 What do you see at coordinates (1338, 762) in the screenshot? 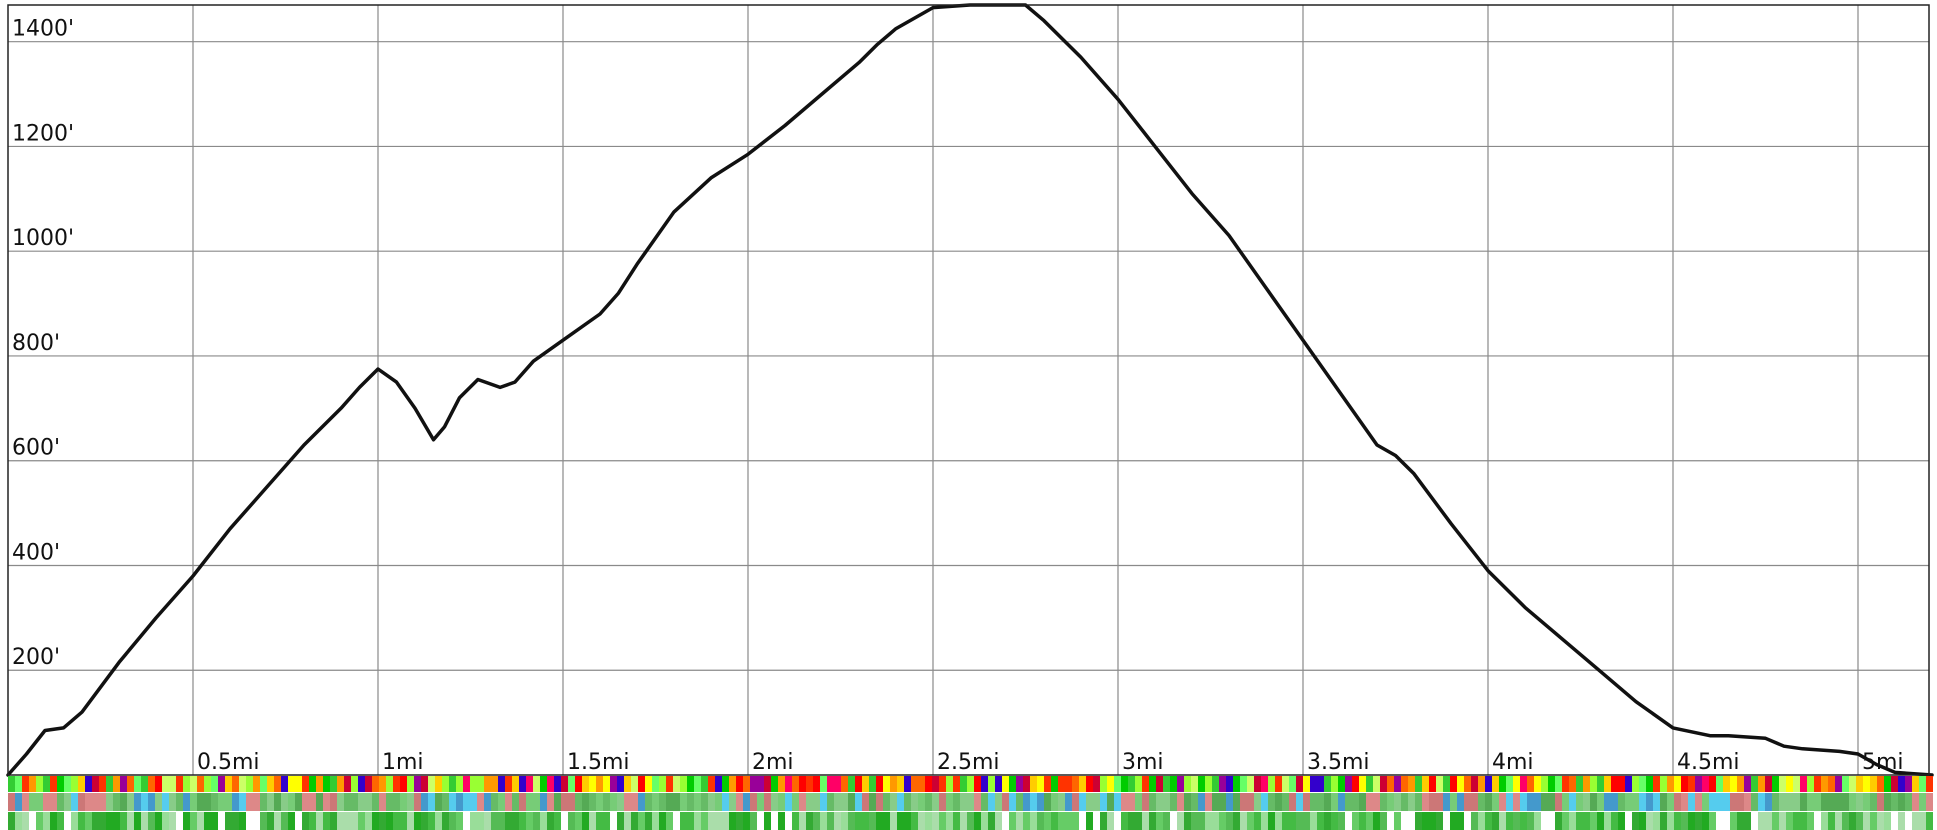
I see `x-tick-label: 3.5mi` at bounding box center [1338, 762].